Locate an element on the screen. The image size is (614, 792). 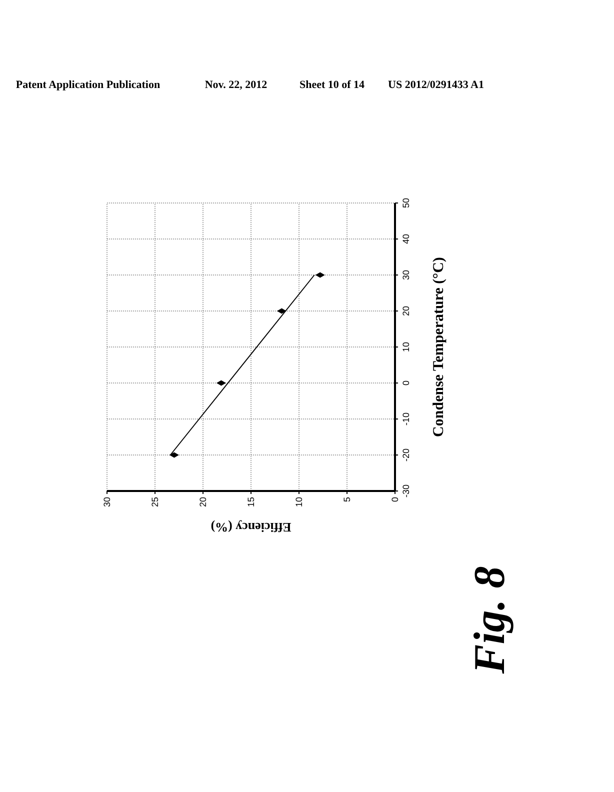
x-tick-label: 20 is located at coordinates (203, 502).